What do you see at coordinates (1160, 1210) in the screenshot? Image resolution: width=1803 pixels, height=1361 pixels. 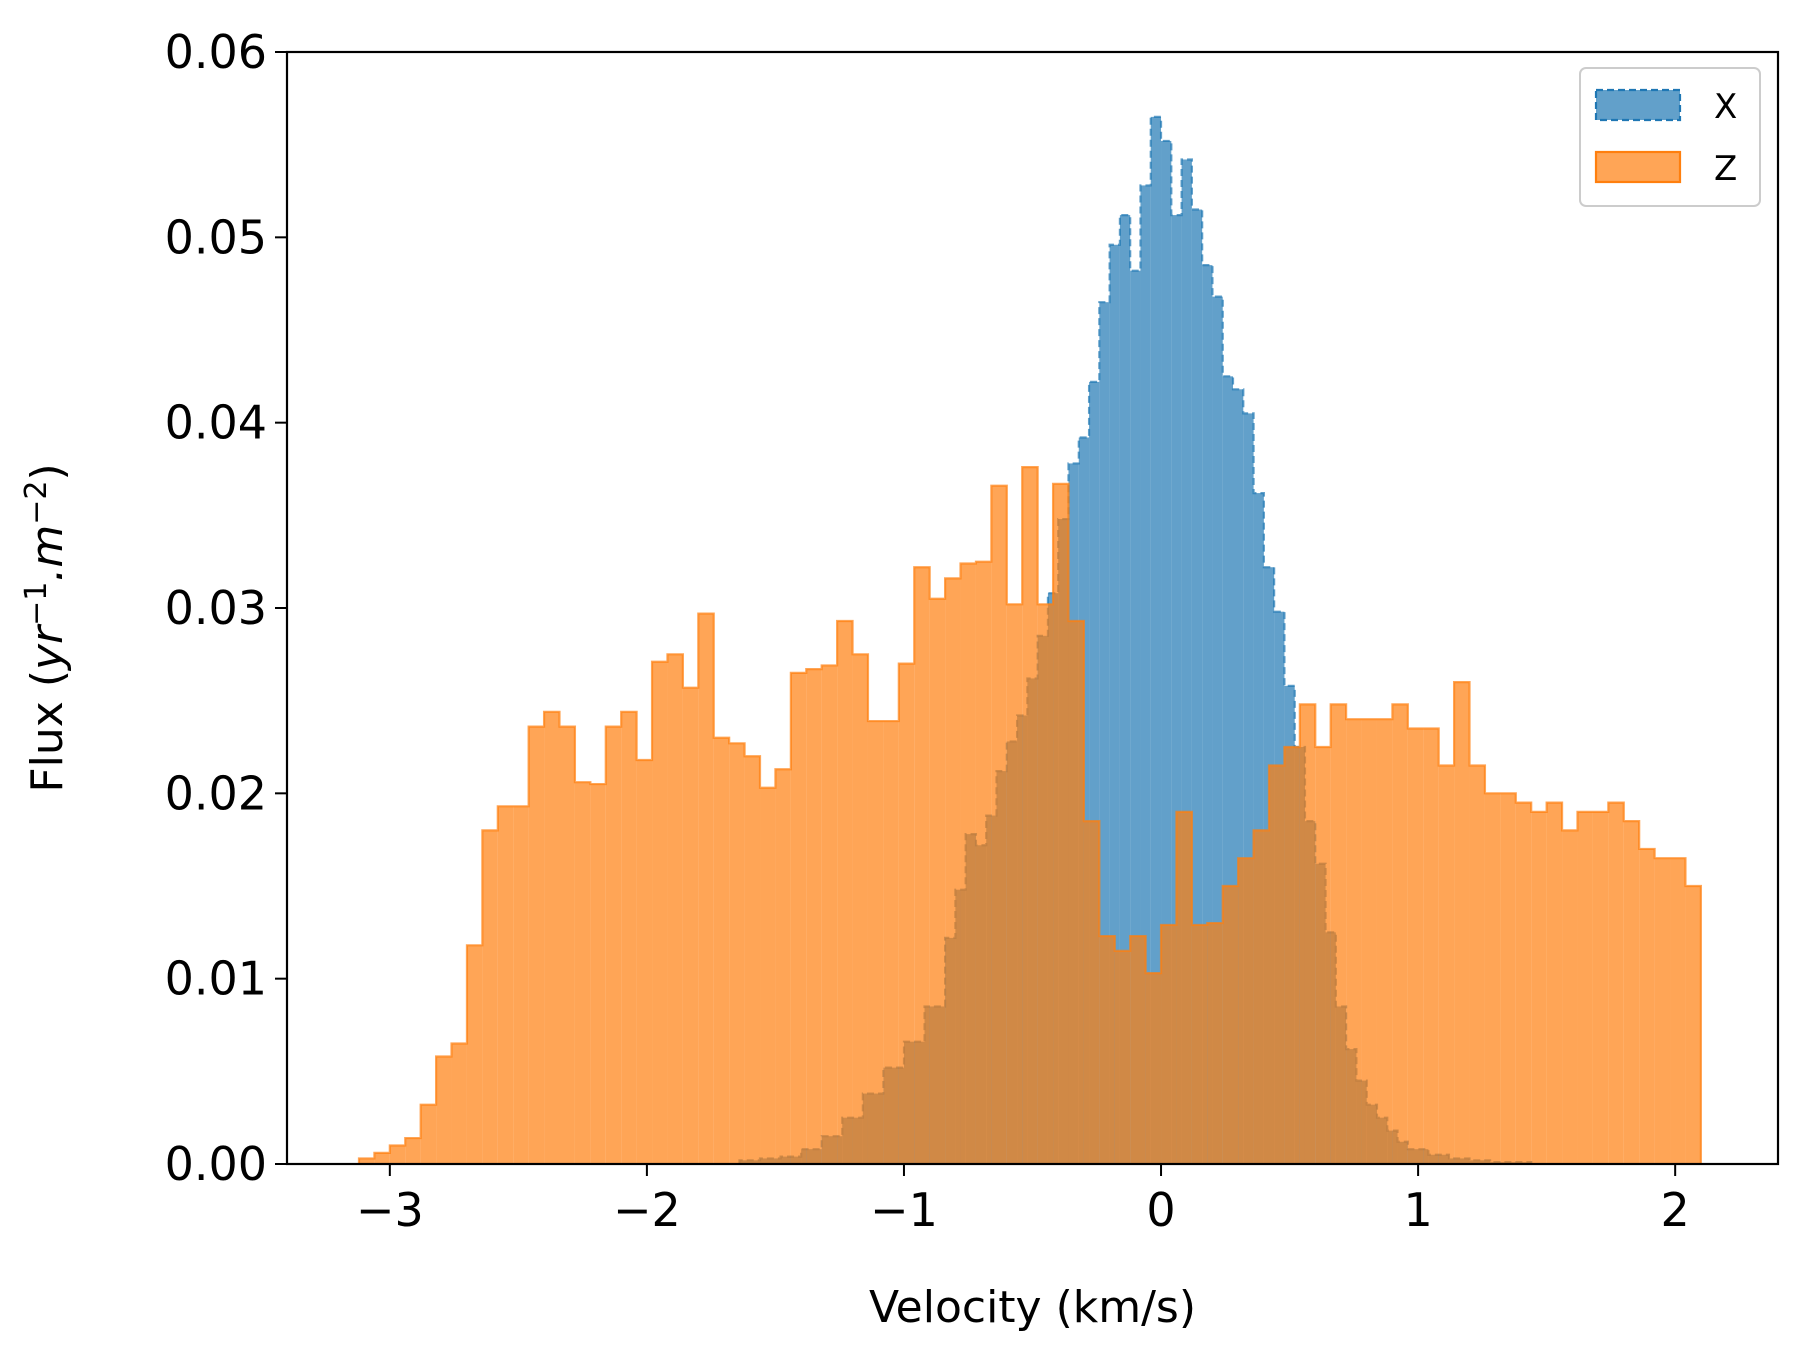 I see `x-tick-label: 0` at bounding box center [1160, 1210].